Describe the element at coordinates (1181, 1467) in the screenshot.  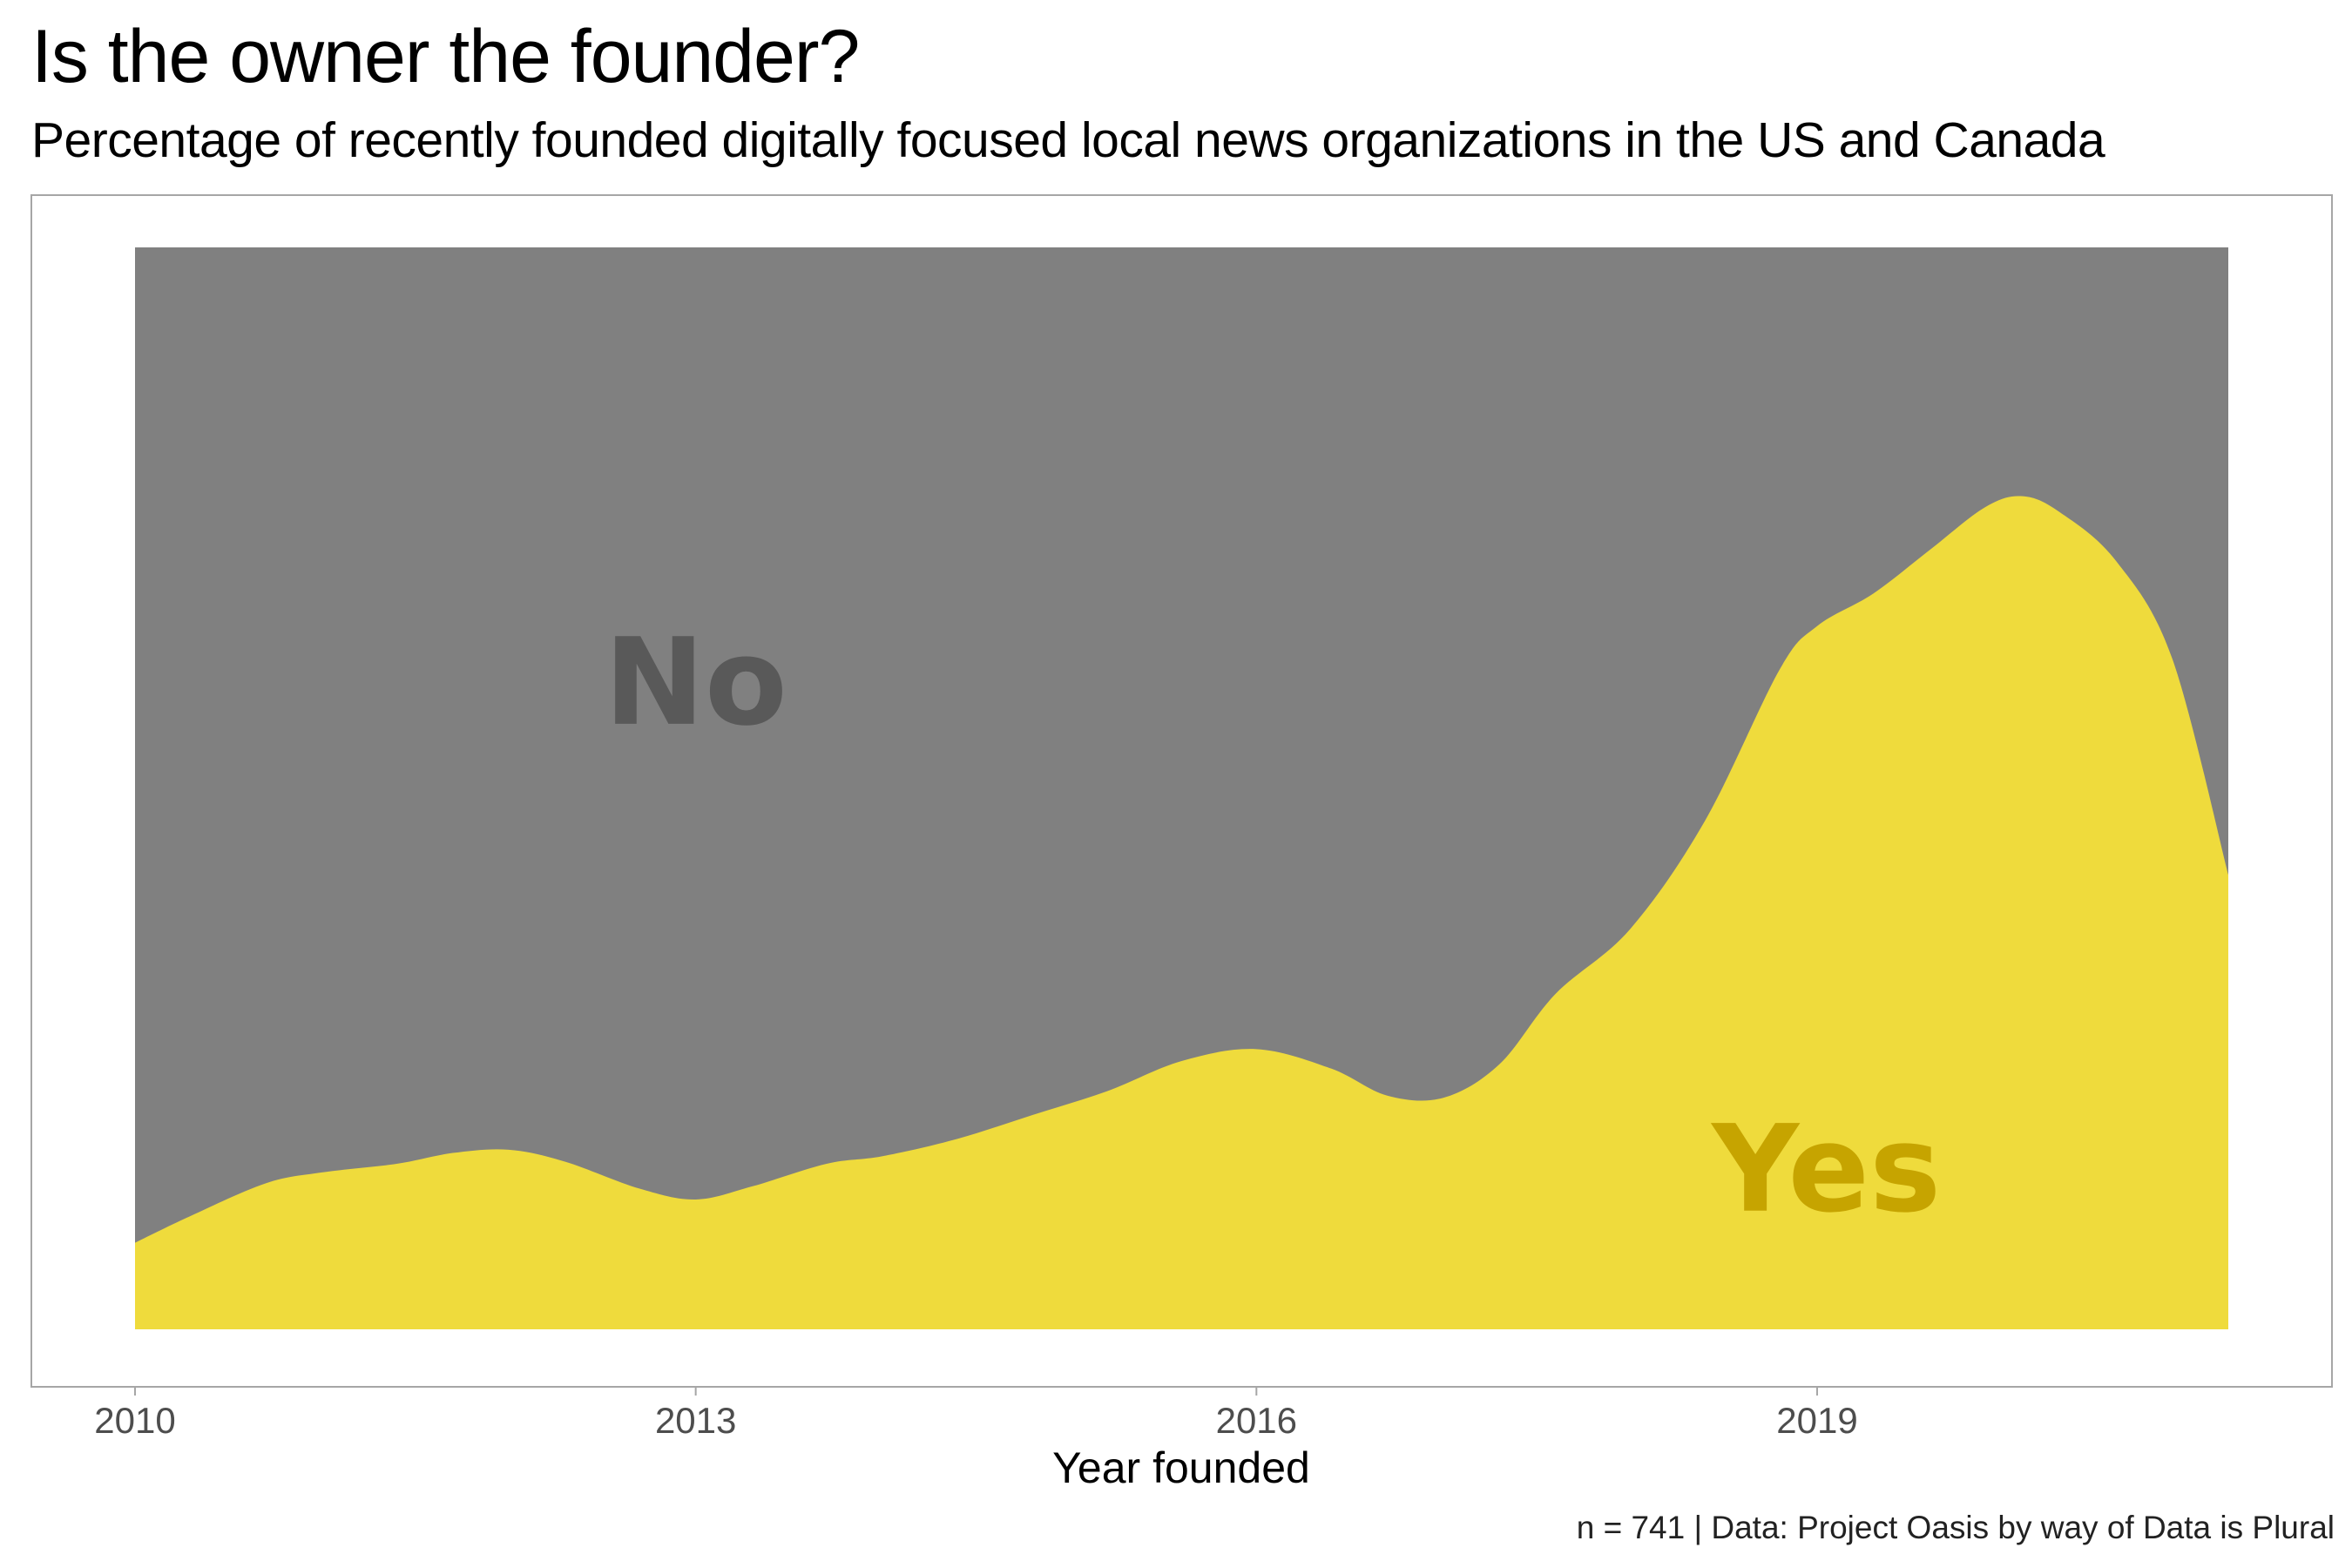
I see `x-axis-title: Year founded` at that location.